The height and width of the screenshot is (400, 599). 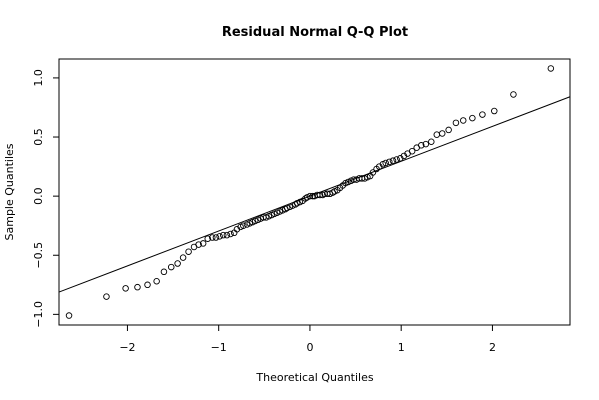 I want to click on y-tick-label: −0.5, so click(x=38, y=255).